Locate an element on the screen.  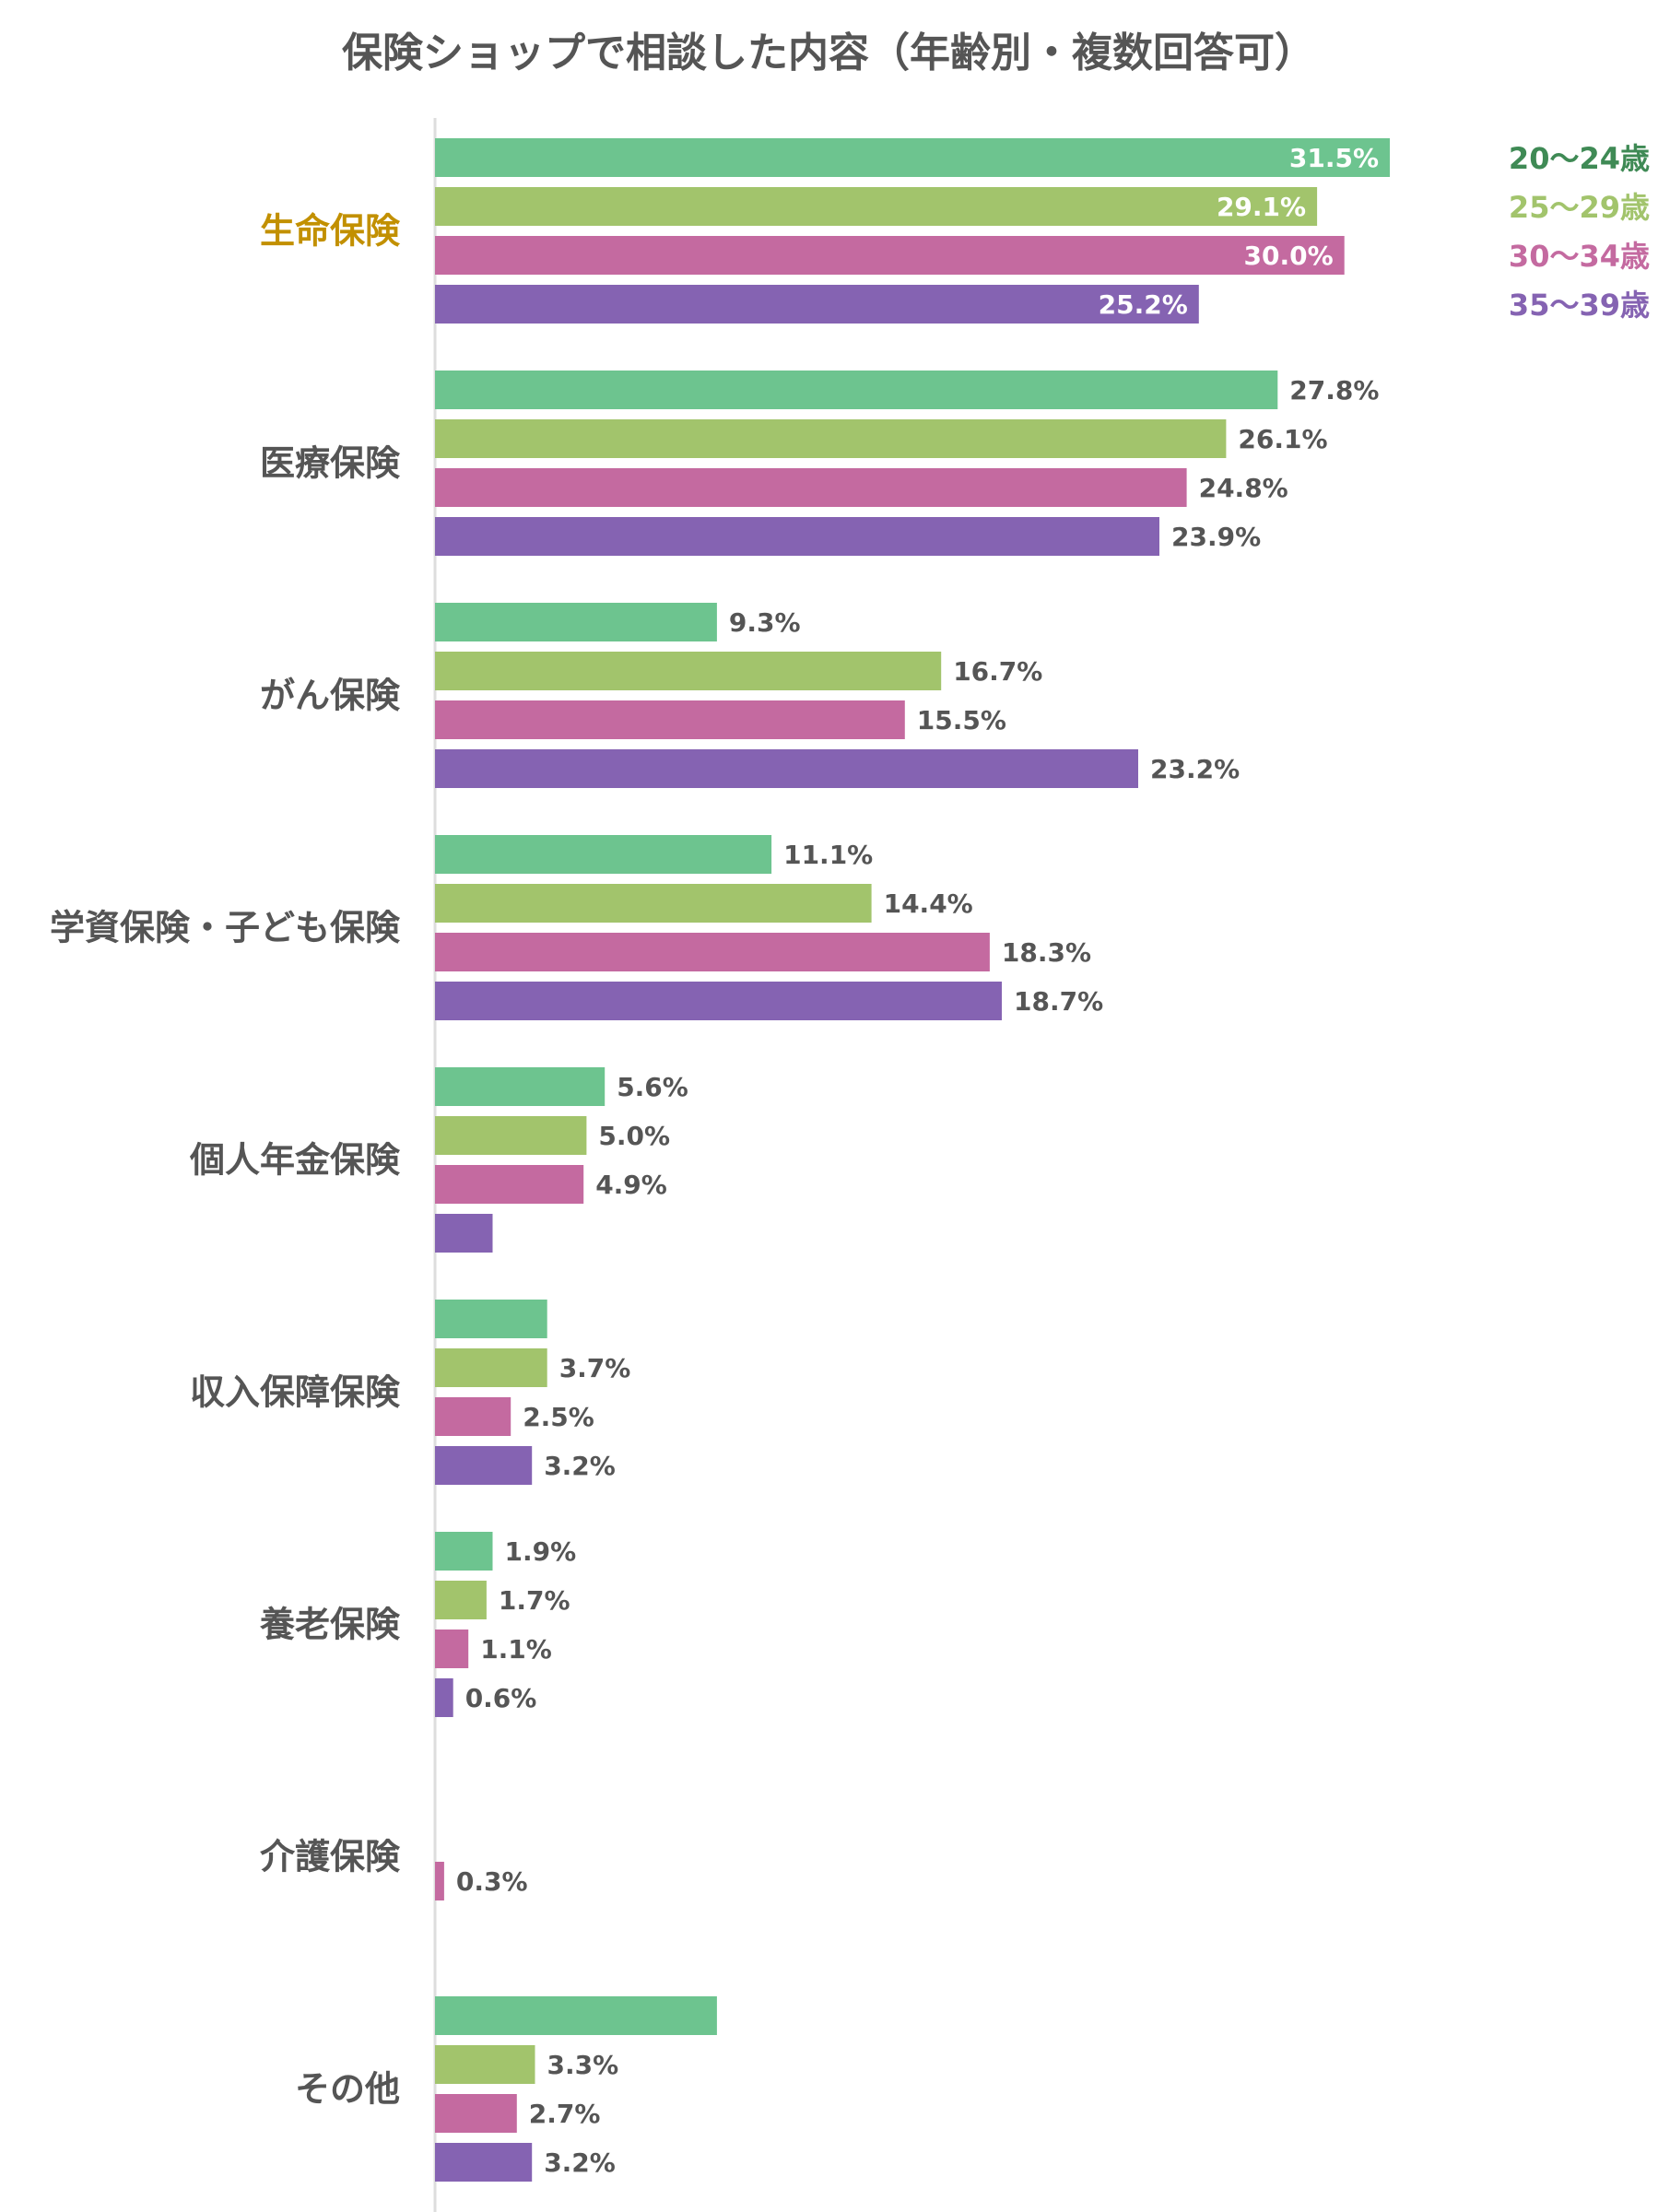
category-label: 収入保障保険 is located at coordinates (295, 1392).